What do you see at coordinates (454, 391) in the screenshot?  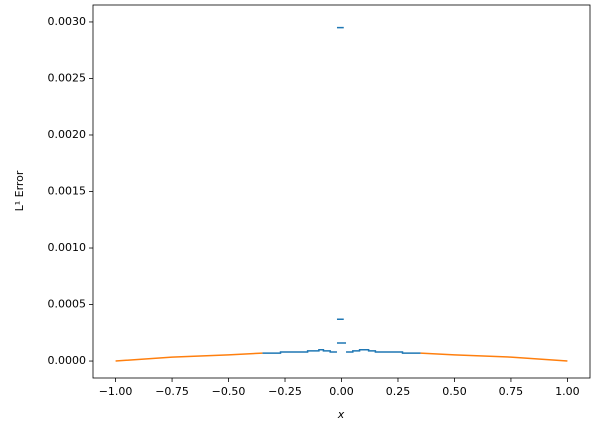 I see `x-tick-label: 0.50` at bounding box center [454, 391].